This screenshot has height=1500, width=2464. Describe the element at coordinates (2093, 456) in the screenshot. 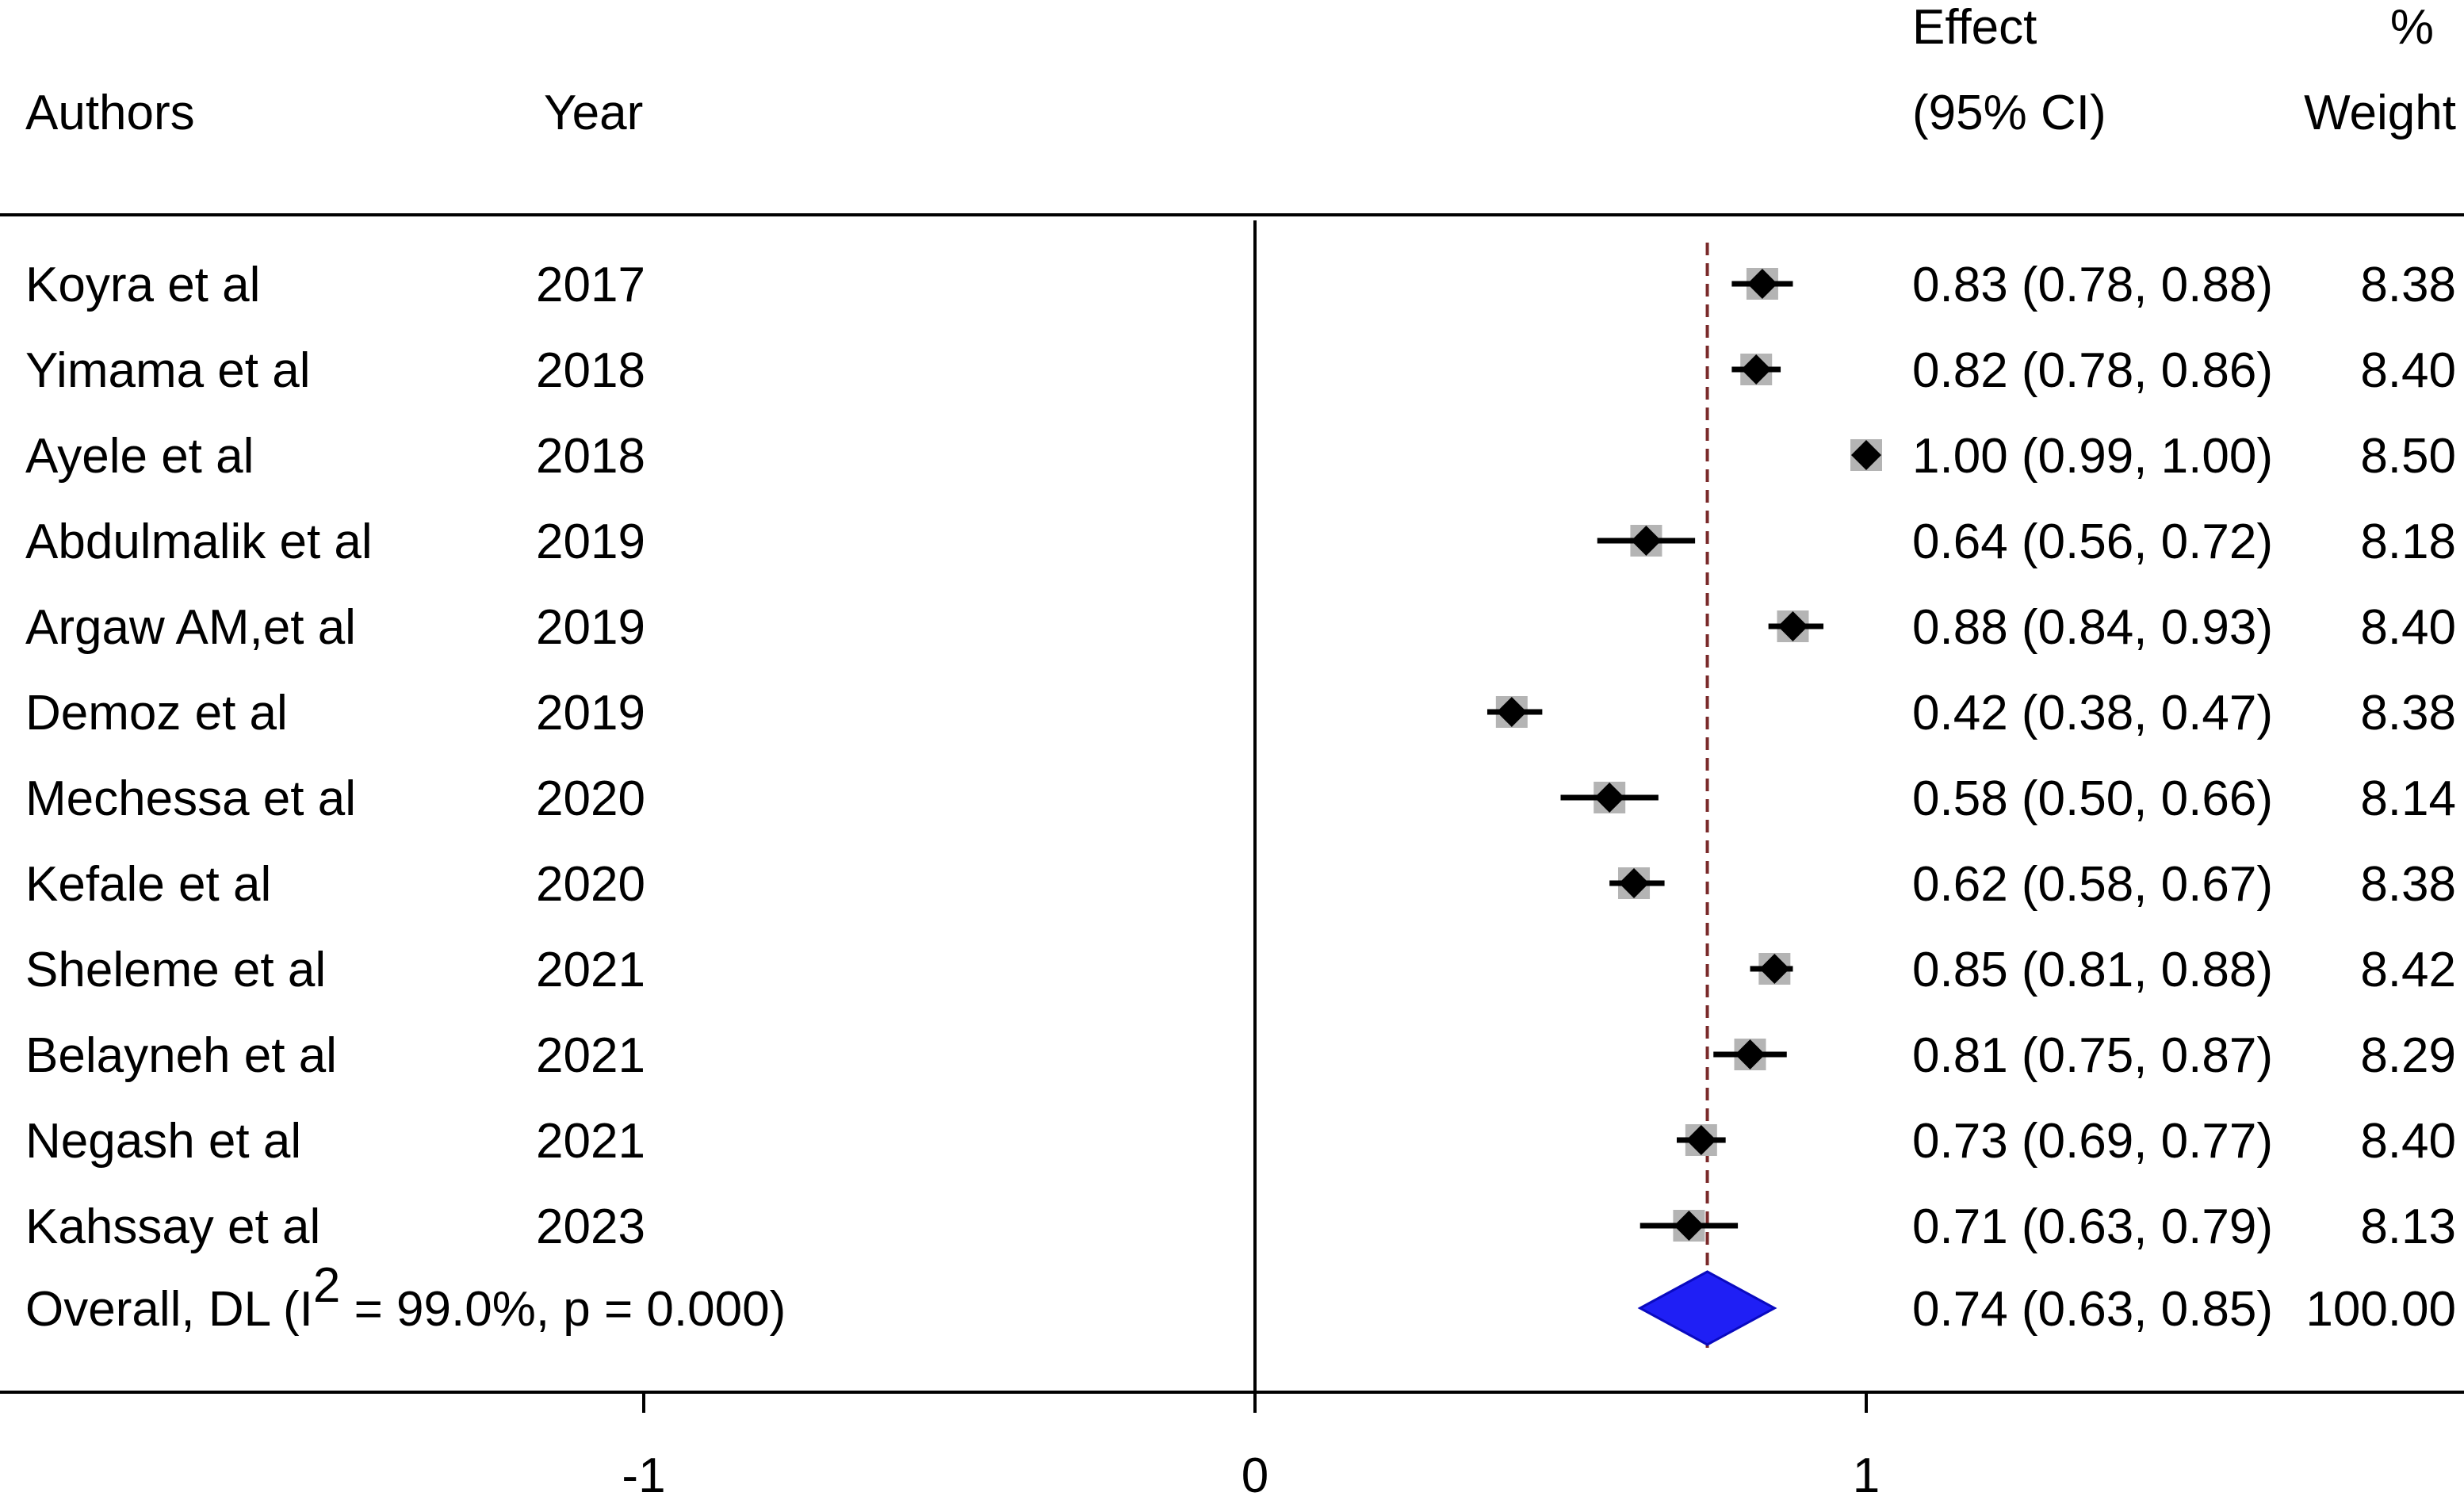

I see `study-effect-ci: 1.00 (0.99, 1.00)` at that location.